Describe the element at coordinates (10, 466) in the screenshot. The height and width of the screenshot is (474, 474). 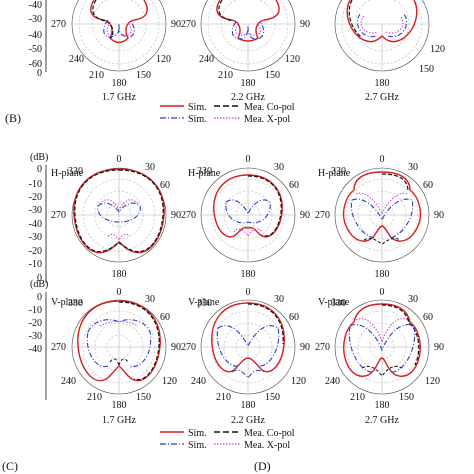
I see `panel-label-c: (C)` at that location.